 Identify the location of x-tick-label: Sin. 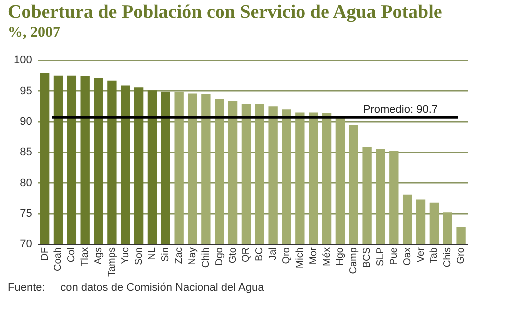
(166, 255).